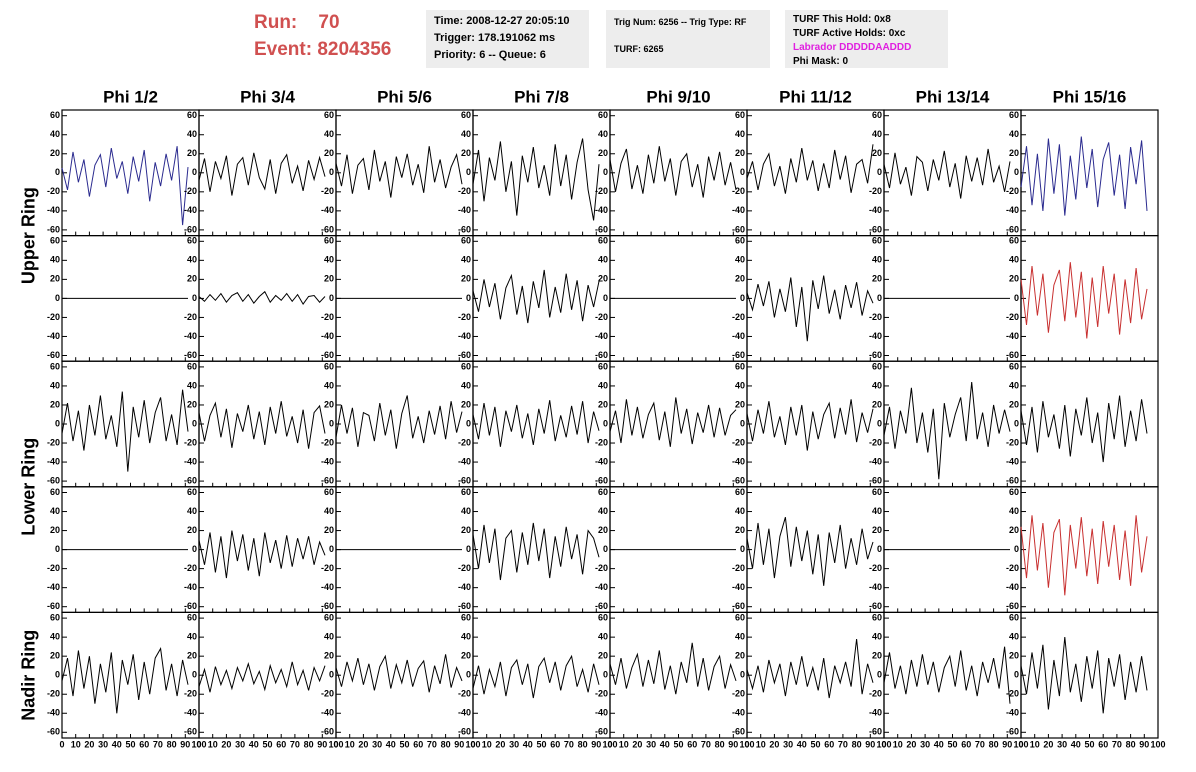  I want to click on column-title: Phi 11/12, so click(815, 96).